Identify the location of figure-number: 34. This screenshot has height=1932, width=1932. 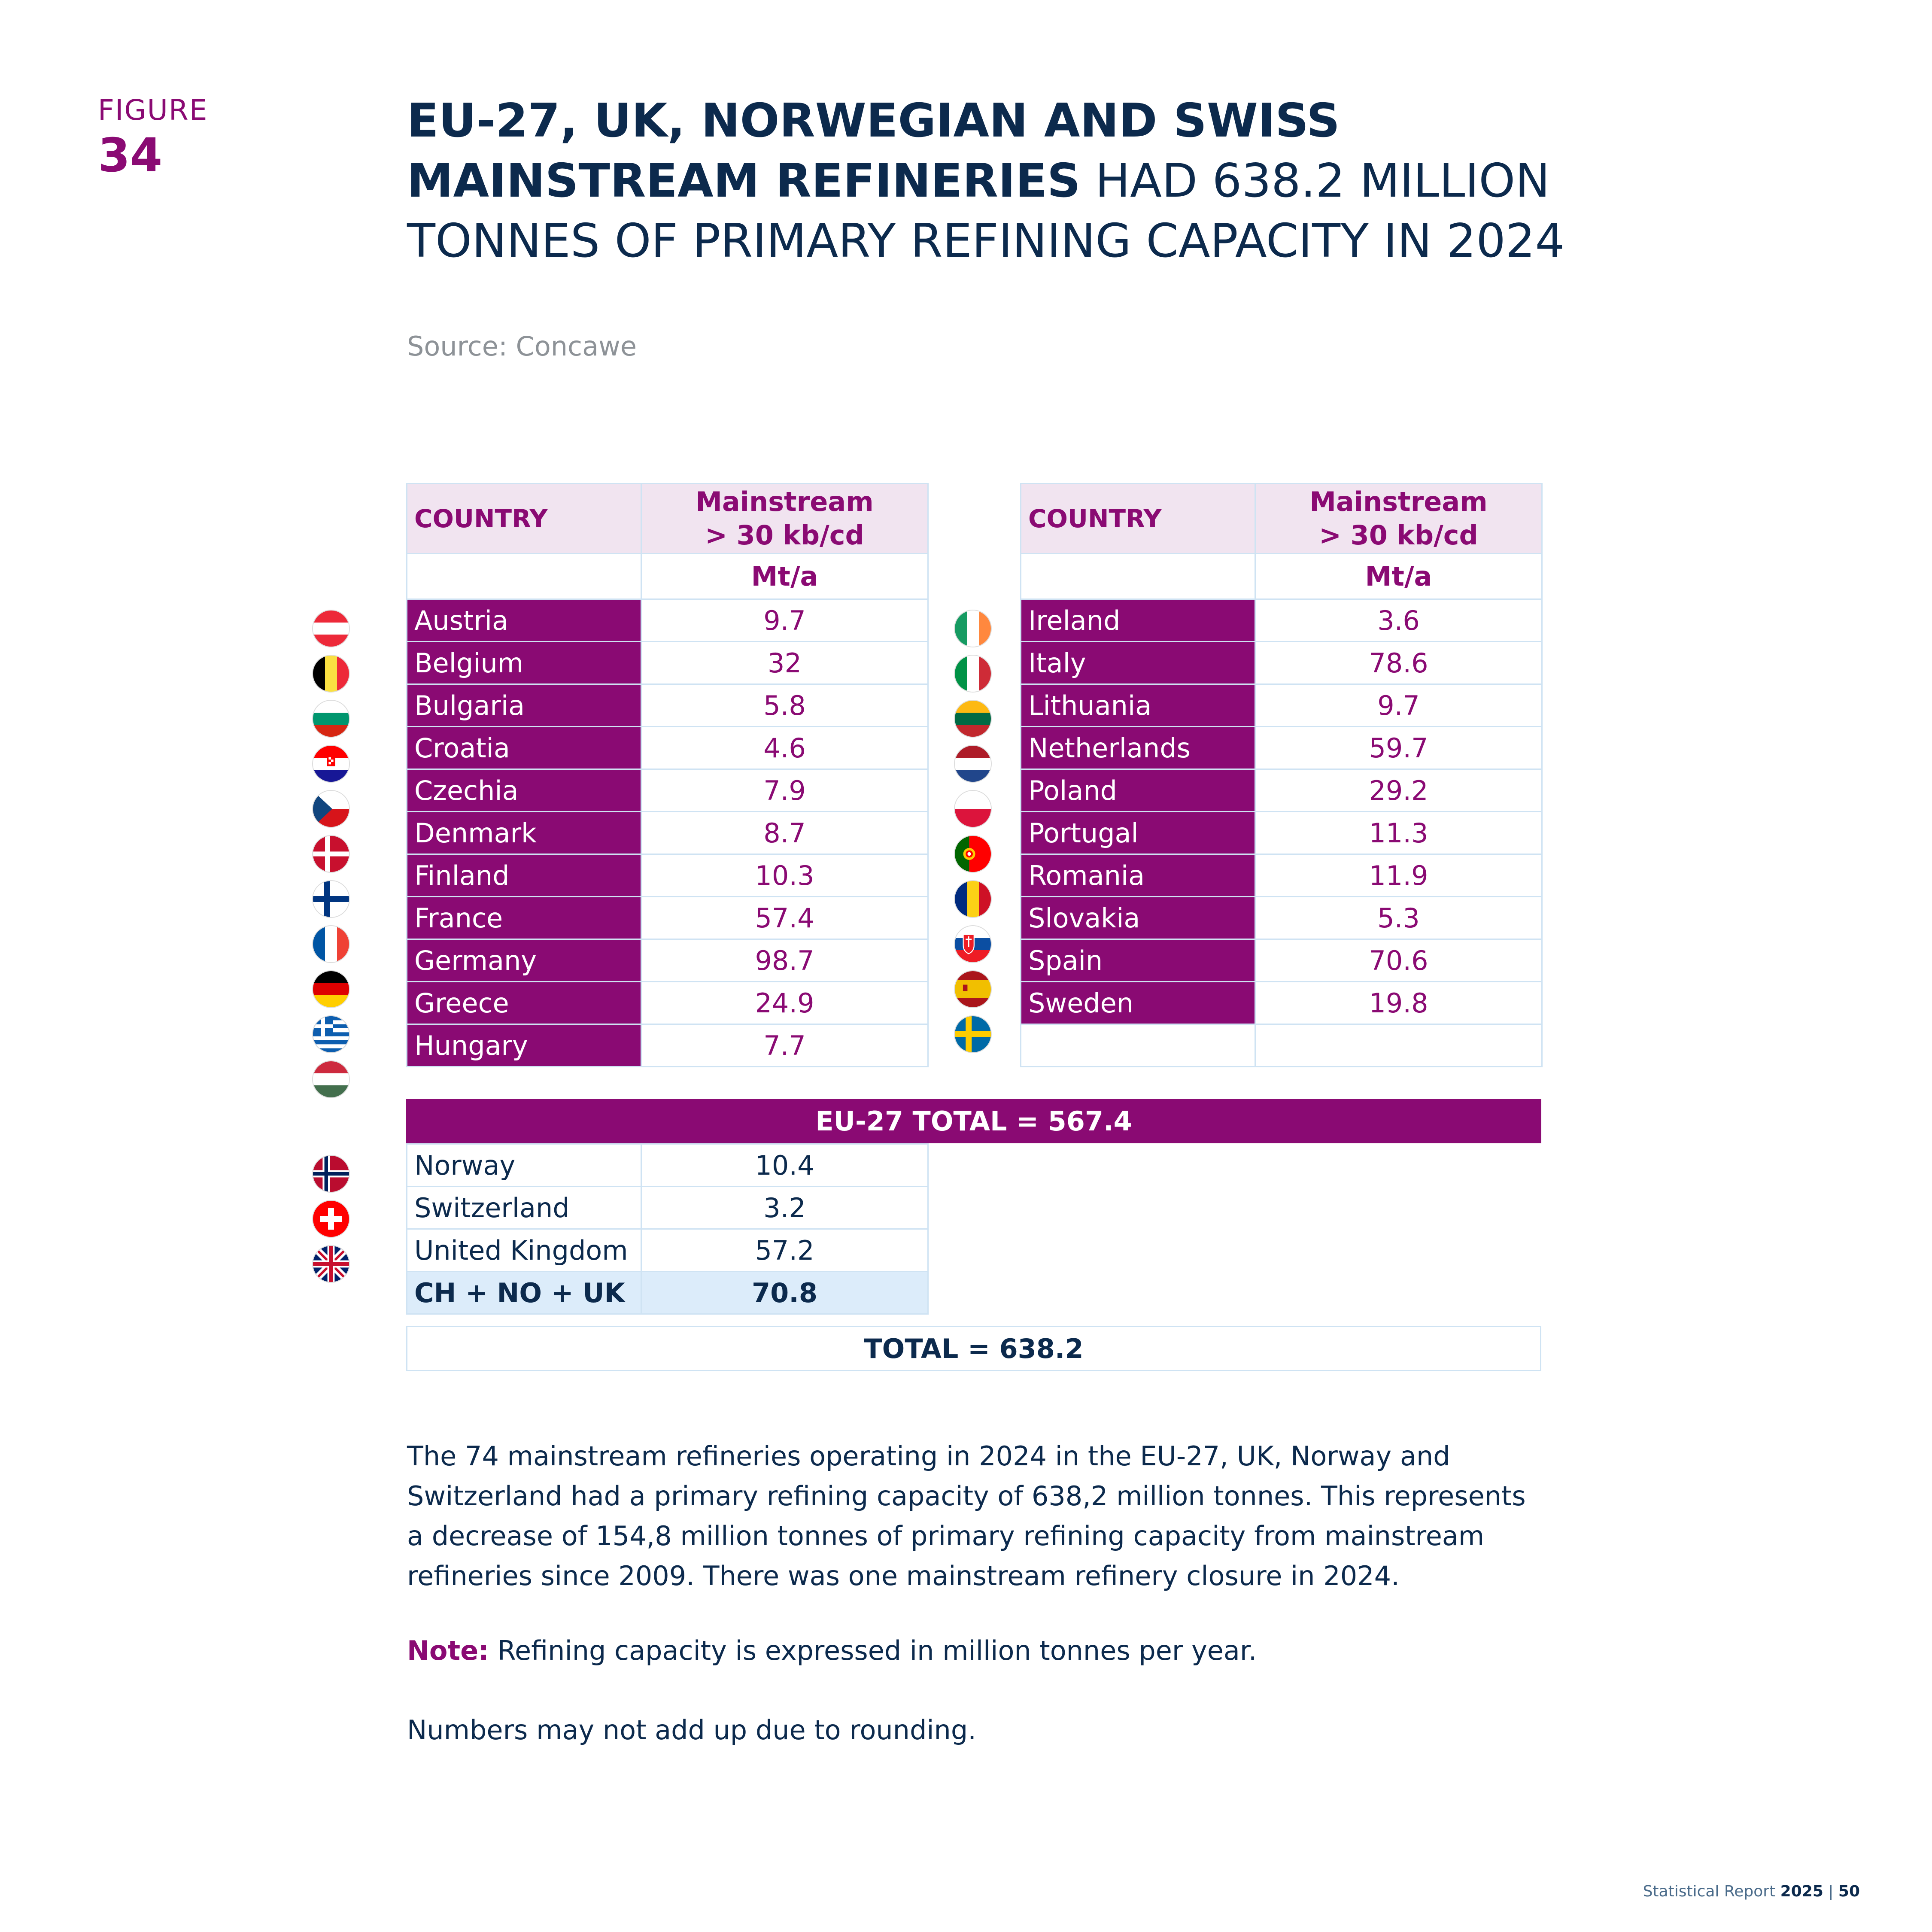
(130, 155).